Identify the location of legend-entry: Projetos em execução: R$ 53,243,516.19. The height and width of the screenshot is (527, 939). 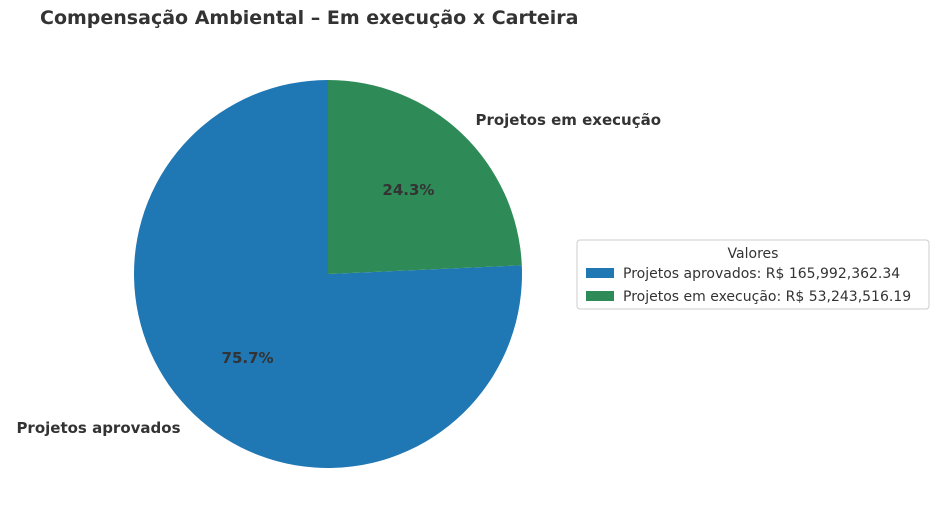
(767, 297).